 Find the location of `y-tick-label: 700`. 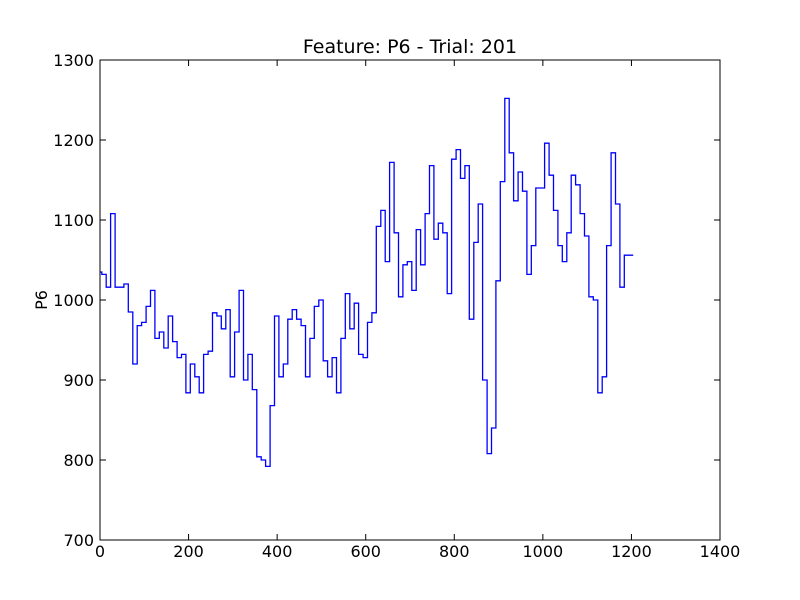

y-tick-label: 700 is located at coordinates (78, 540).